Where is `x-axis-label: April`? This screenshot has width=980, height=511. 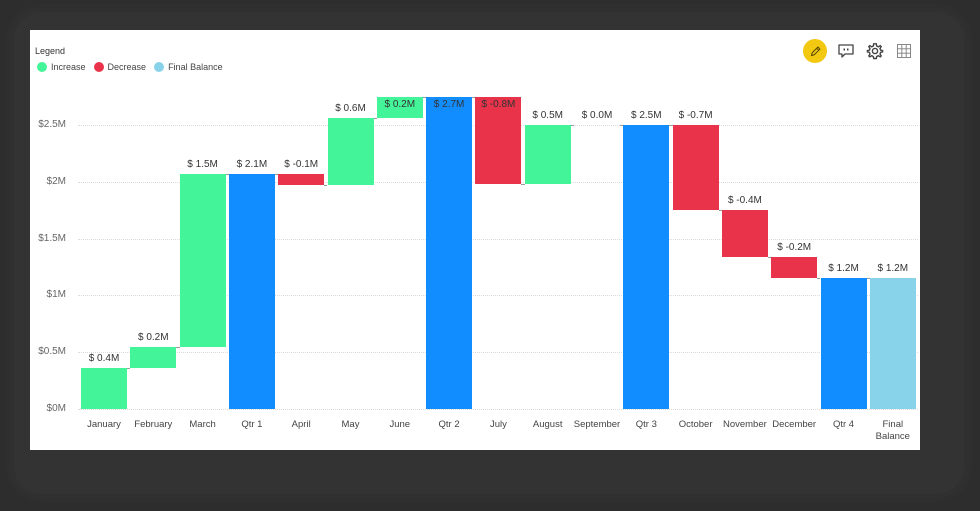 x-axis-label: April is located at coordinates (301, 424).